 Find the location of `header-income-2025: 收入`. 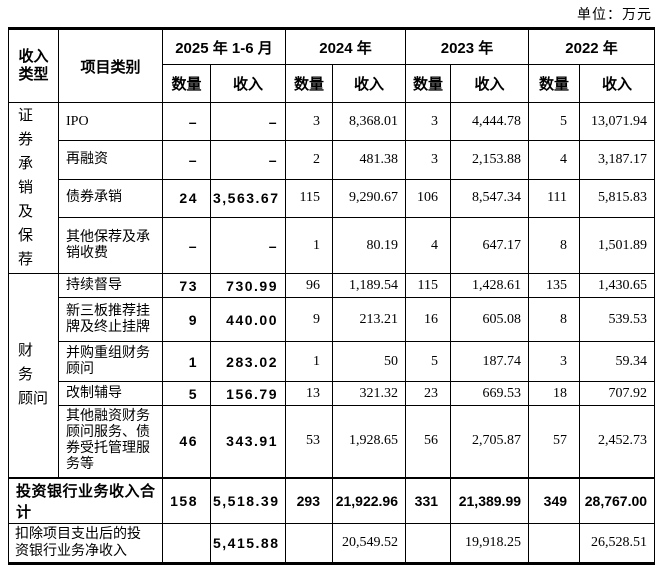

header-income-2025: 收入 is located at coordinates (248, 83).